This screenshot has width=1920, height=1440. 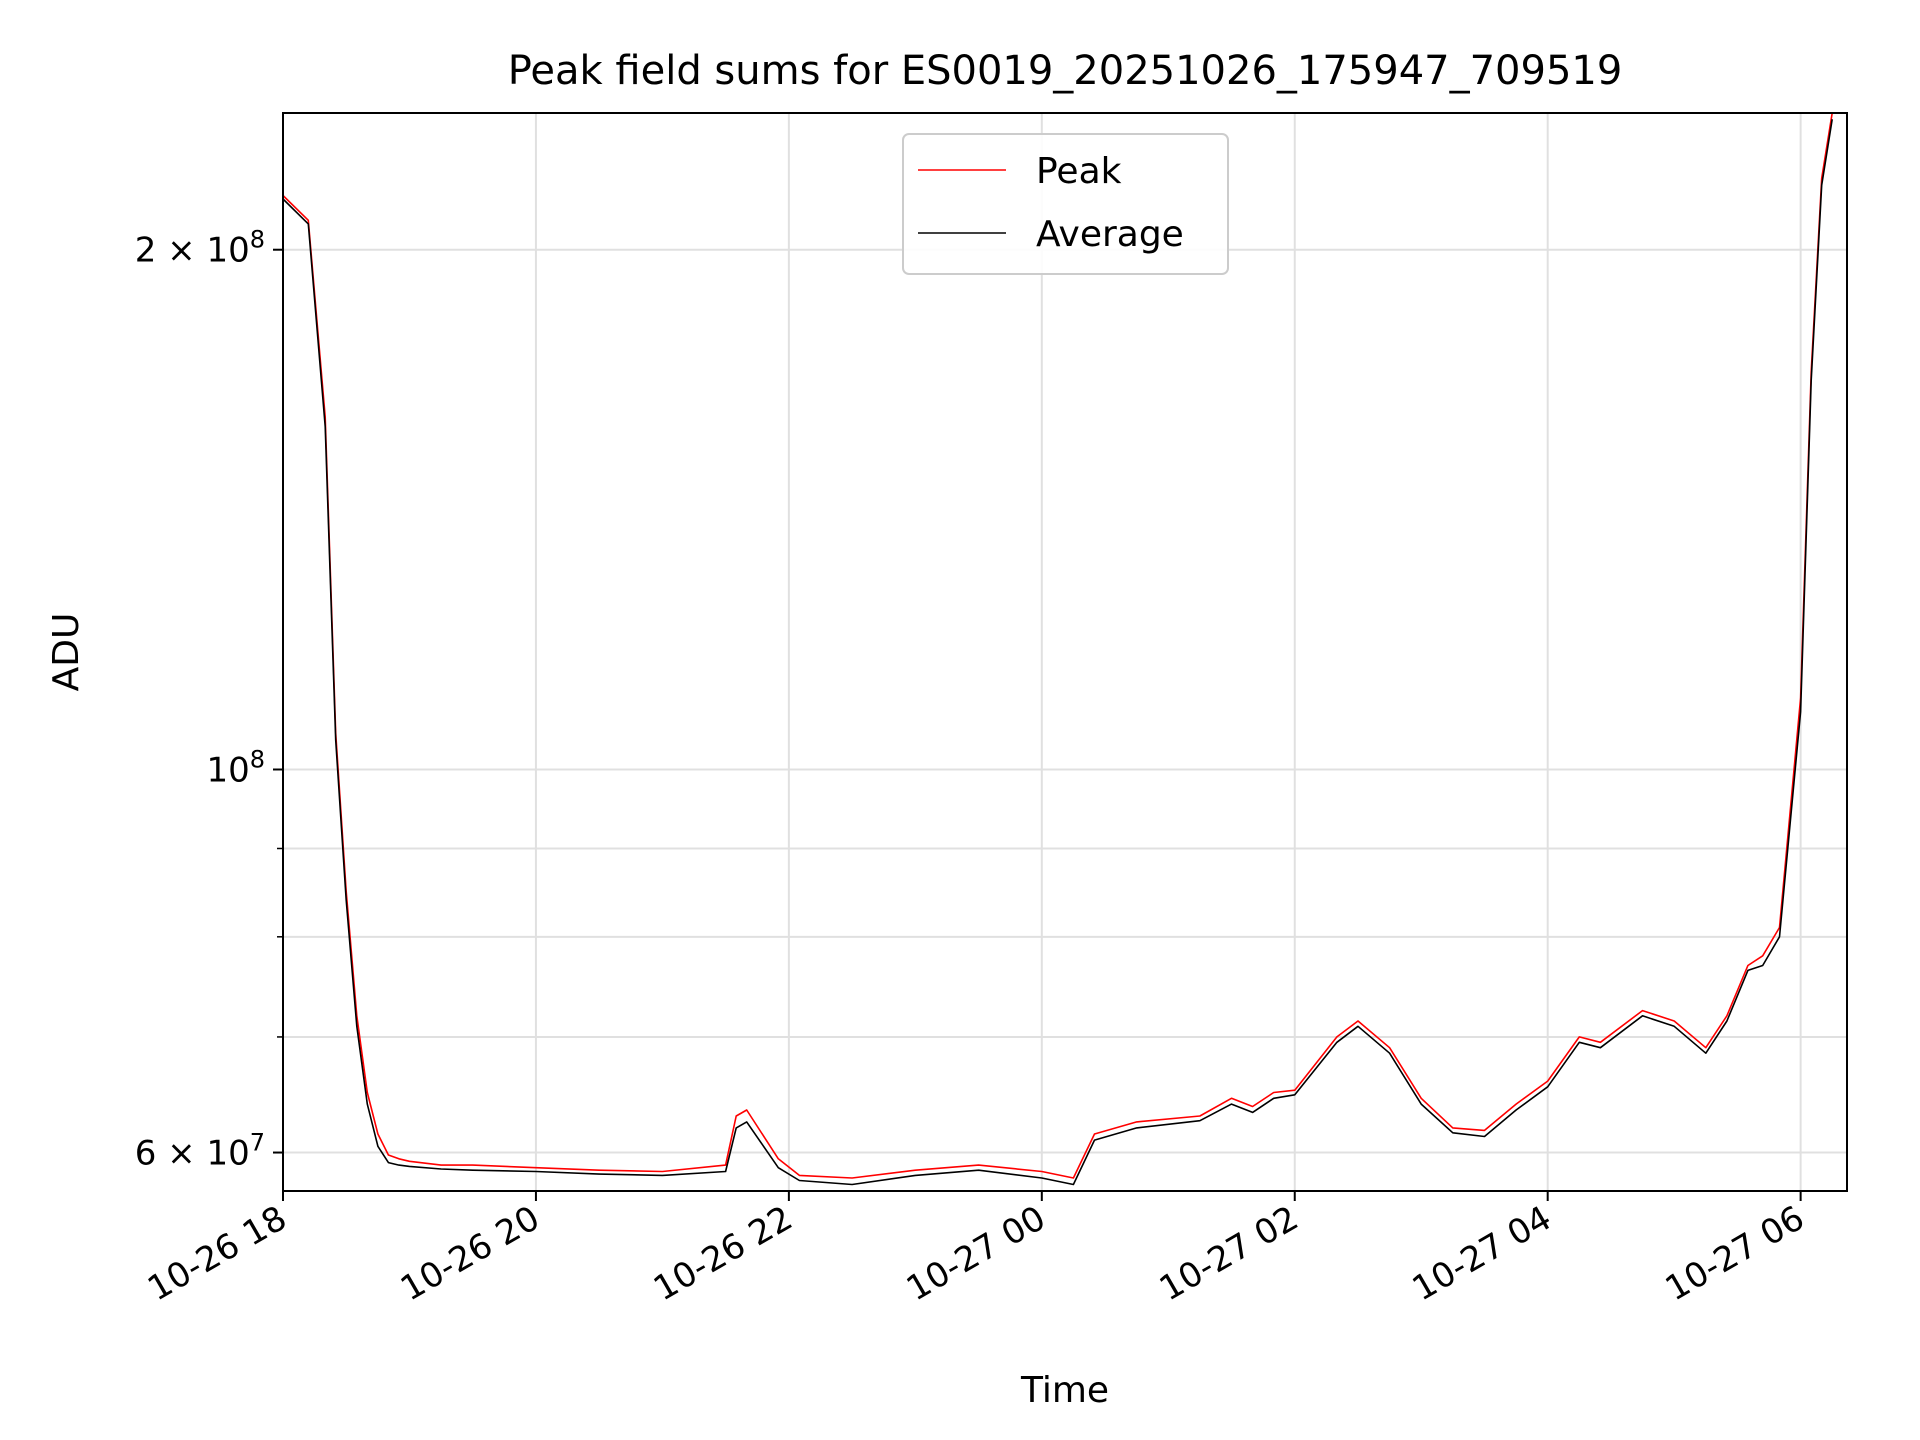 What do you see at coordinates (200, 1151) in the screenshot?
I see `y-tick-label: 6 × 107` at bounding box center [200, 1151].